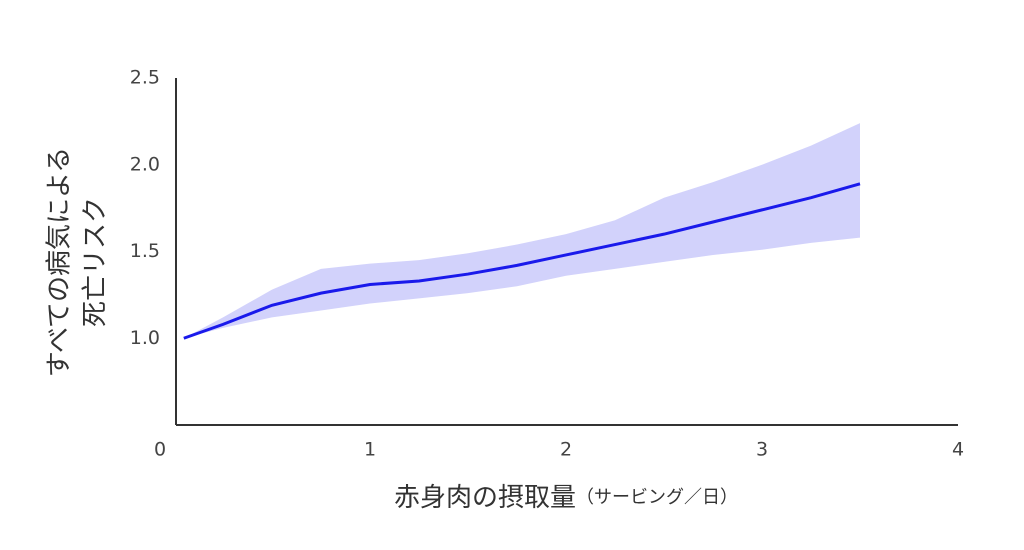  I want to click on y-tick-label: 1.0, so click(145, 338).